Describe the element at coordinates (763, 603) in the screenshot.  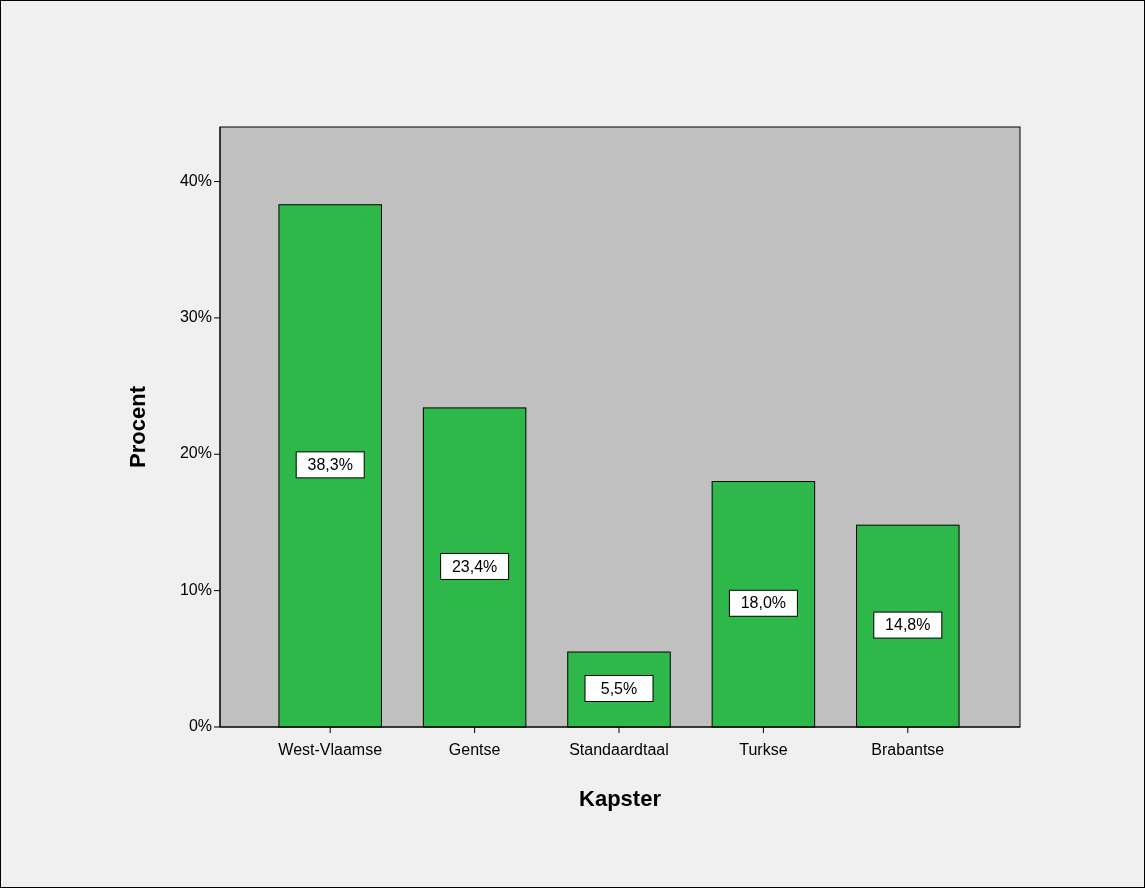
I see `data-label: 18,0%` at that location.